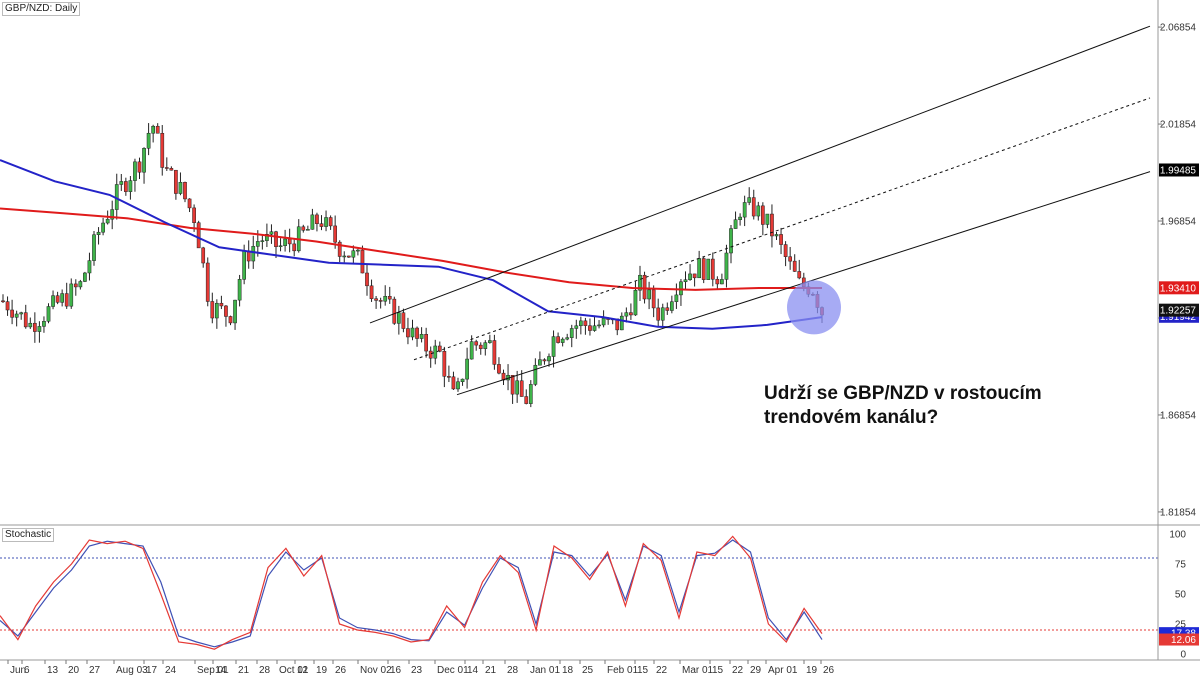 This screenshot has width=1200, height=675. What do you see at coordinates (1178, 288) in the screenshot?
I see `ma-slow-price-tag: 1.93410` at bounding box center [1178, 288].